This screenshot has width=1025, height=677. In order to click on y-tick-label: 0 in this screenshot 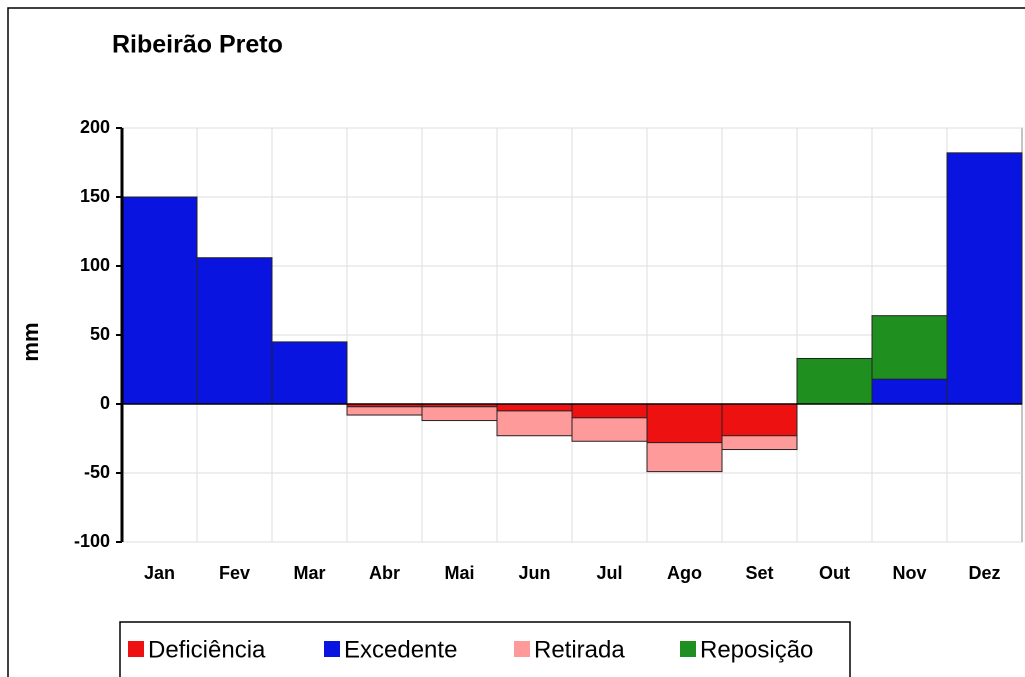, I will do `click(105, 403)`.